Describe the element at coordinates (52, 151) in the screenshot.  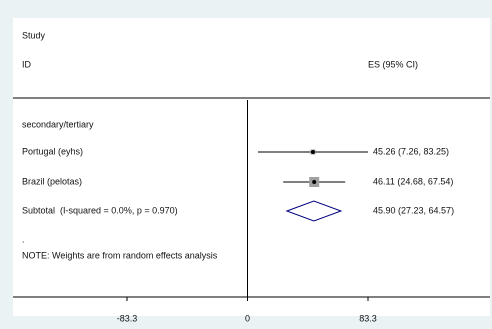
I see `study-name: Portugal (eyhs)` at that location.